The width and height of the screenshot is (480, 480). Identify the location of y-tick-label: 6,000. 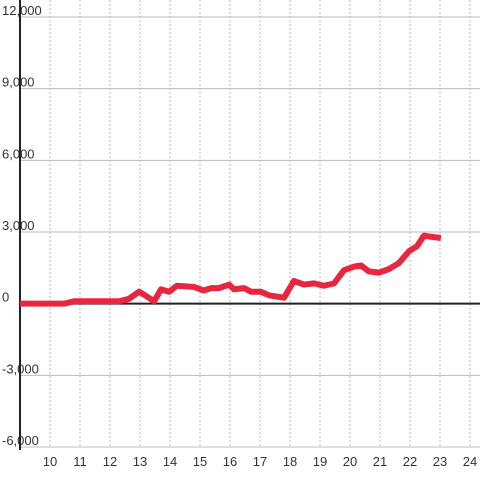
(18, 153).